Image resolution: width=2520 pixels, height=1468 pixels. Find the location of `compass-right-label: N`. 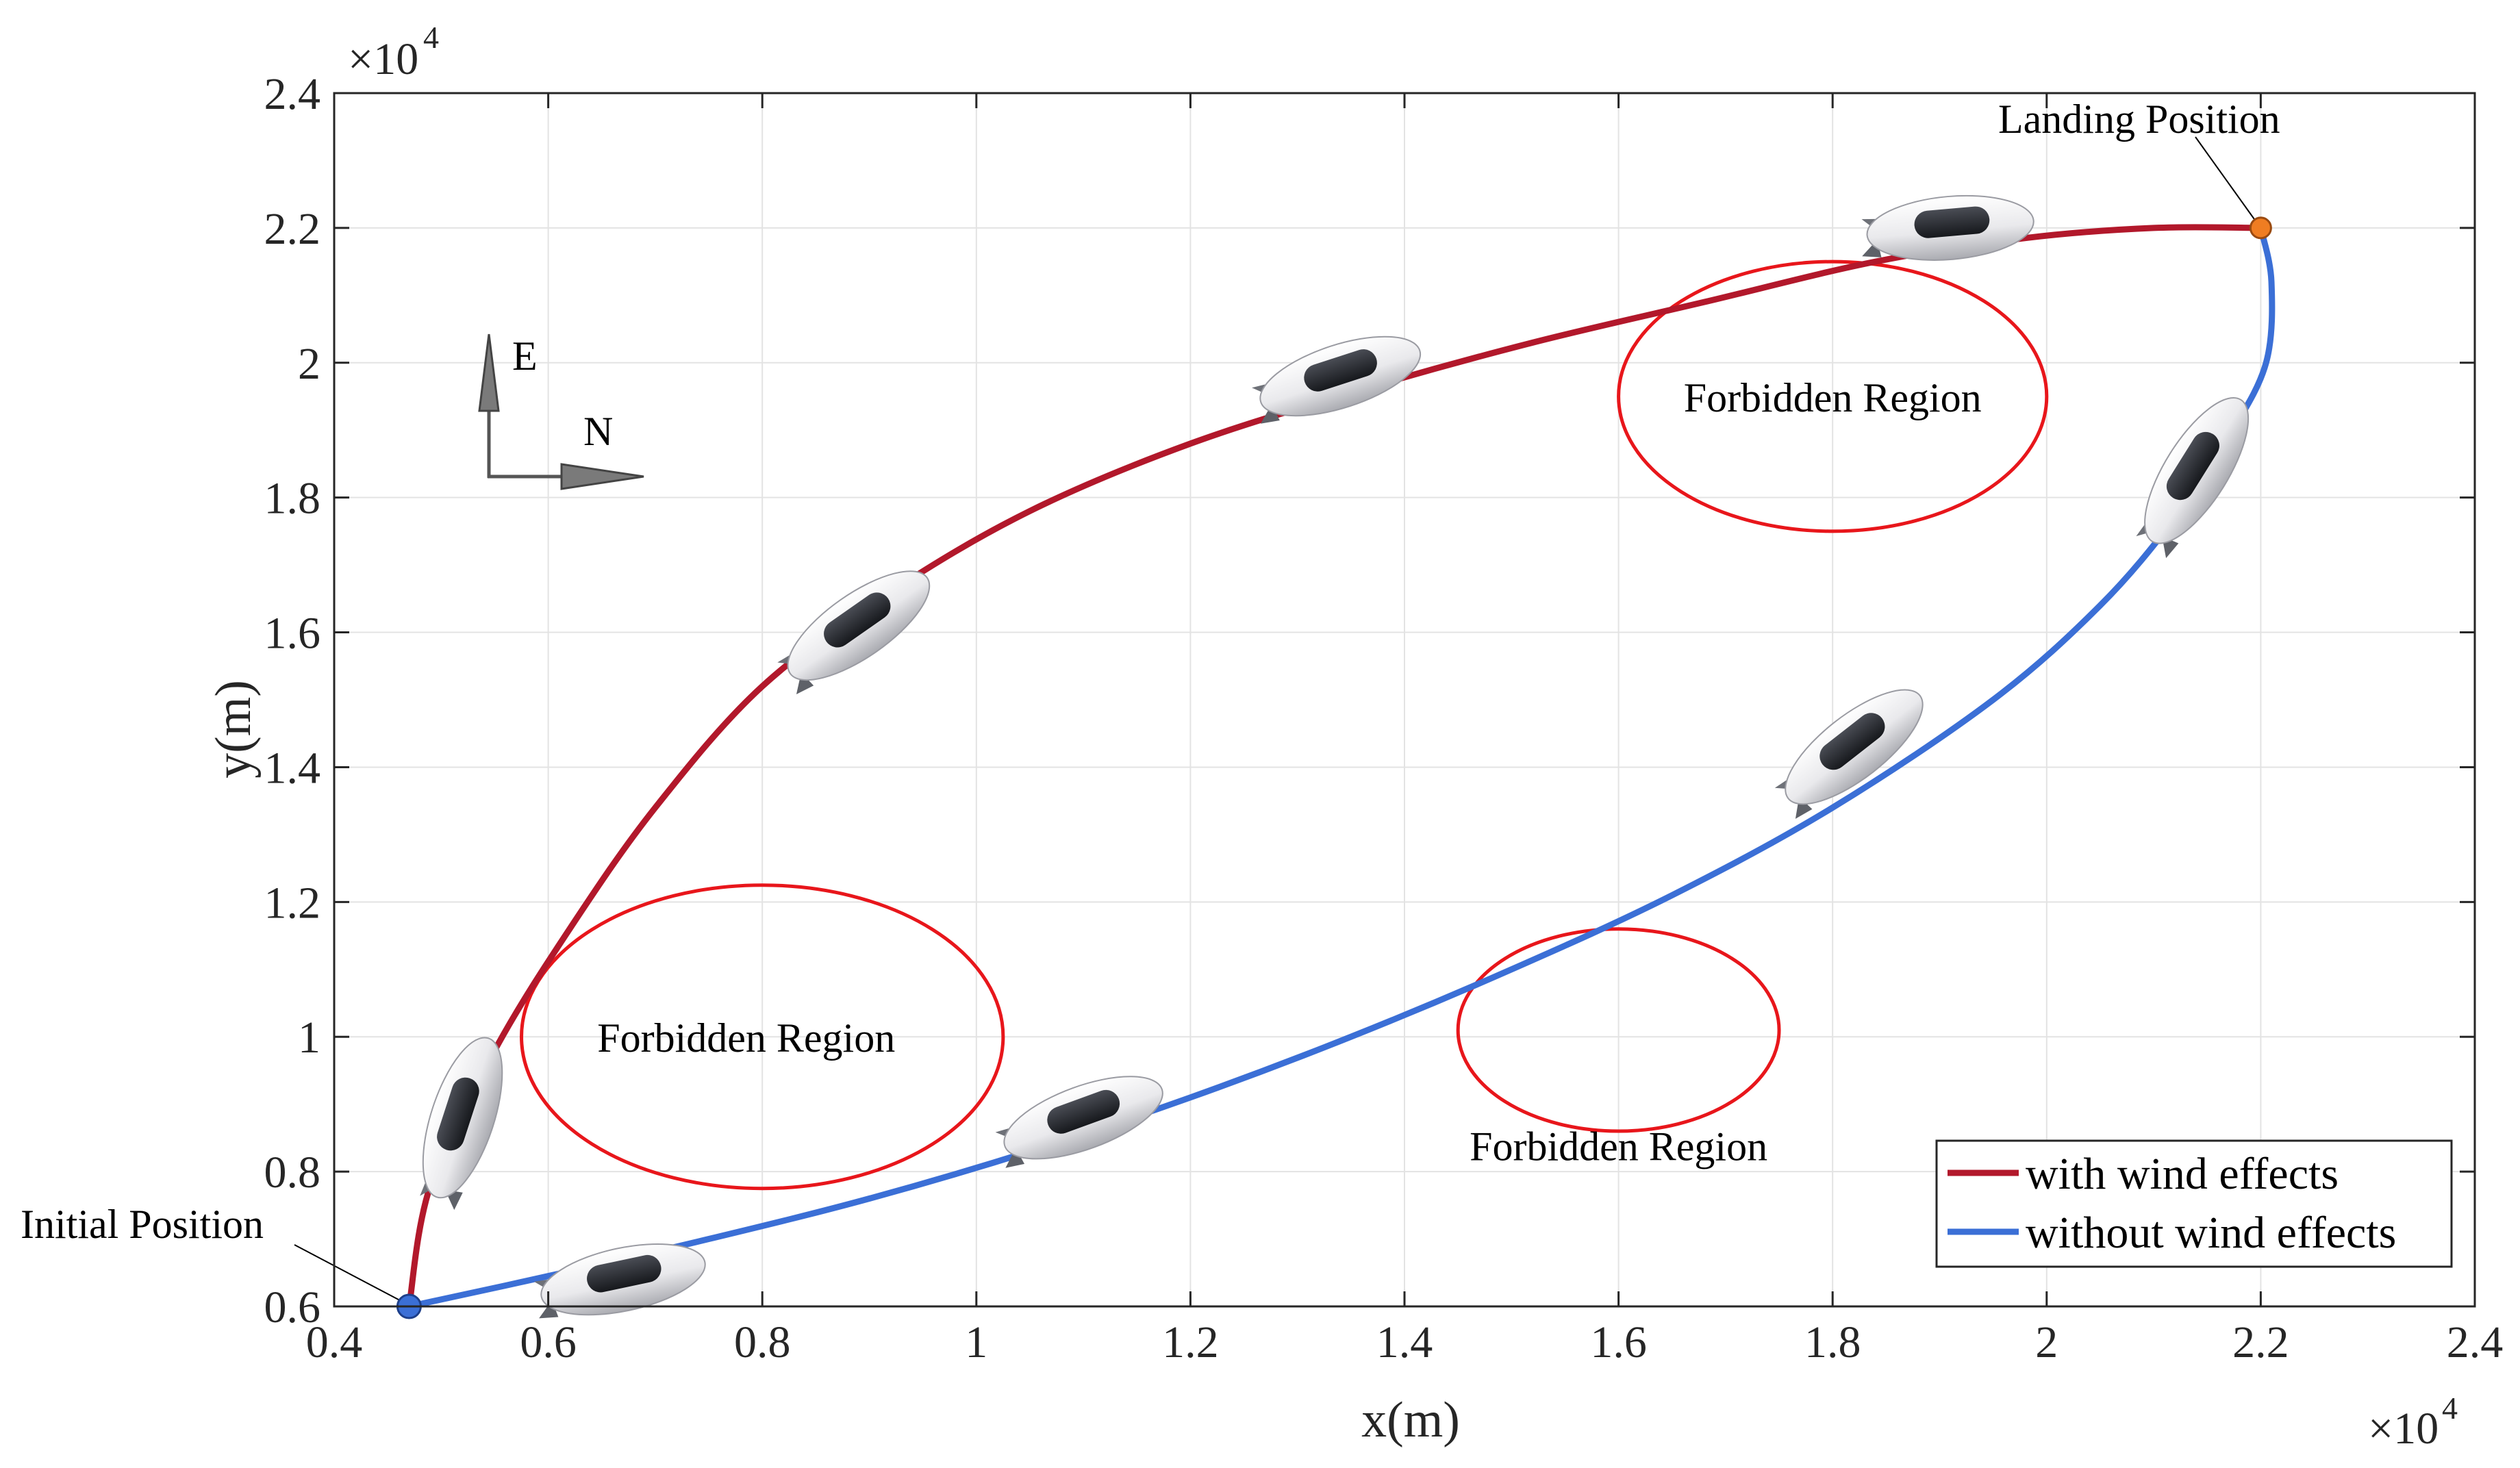

compass-right-label: N is located at coordinates (598, 431).